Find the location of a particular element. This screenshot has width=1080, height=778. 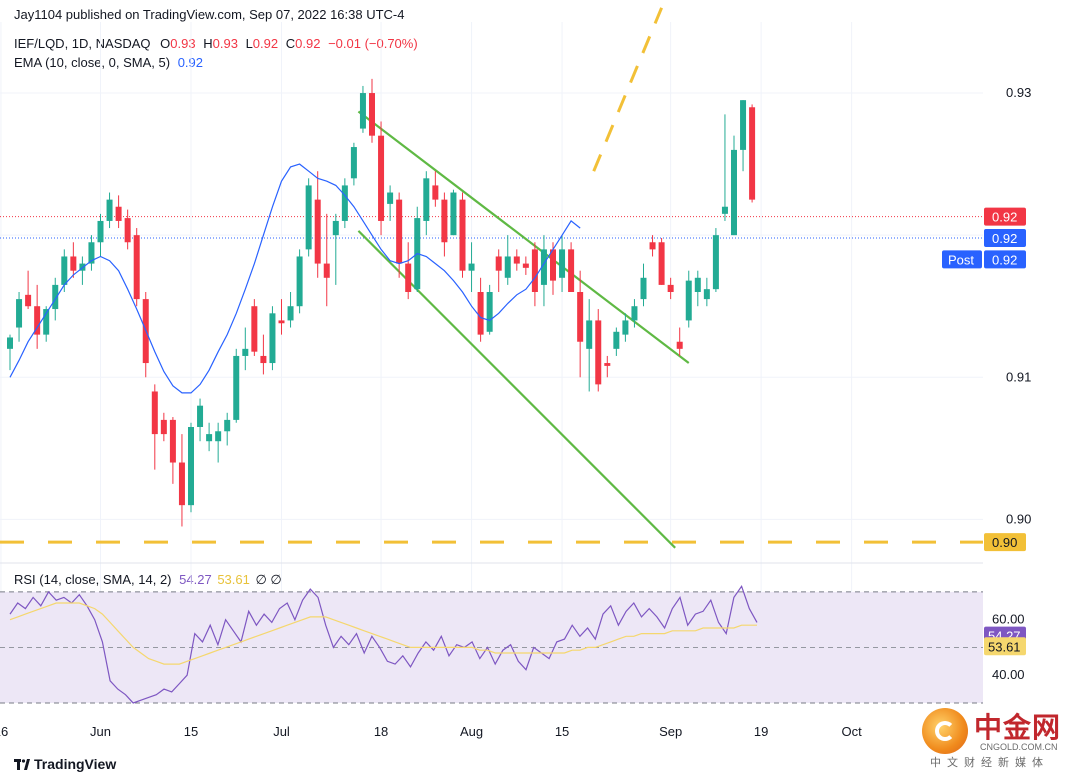

close-value: 0.92 is located at coordinates (308, 43).